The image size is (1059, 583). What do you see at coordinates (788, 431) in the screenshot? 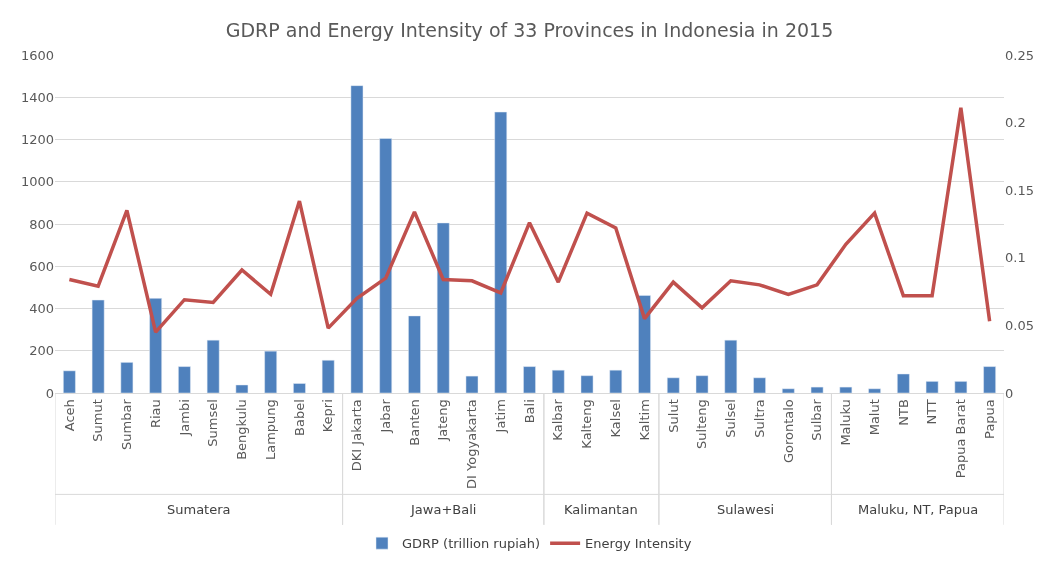
I see `x-tick-label: Gorontalo` at bounding box center [788, 431].